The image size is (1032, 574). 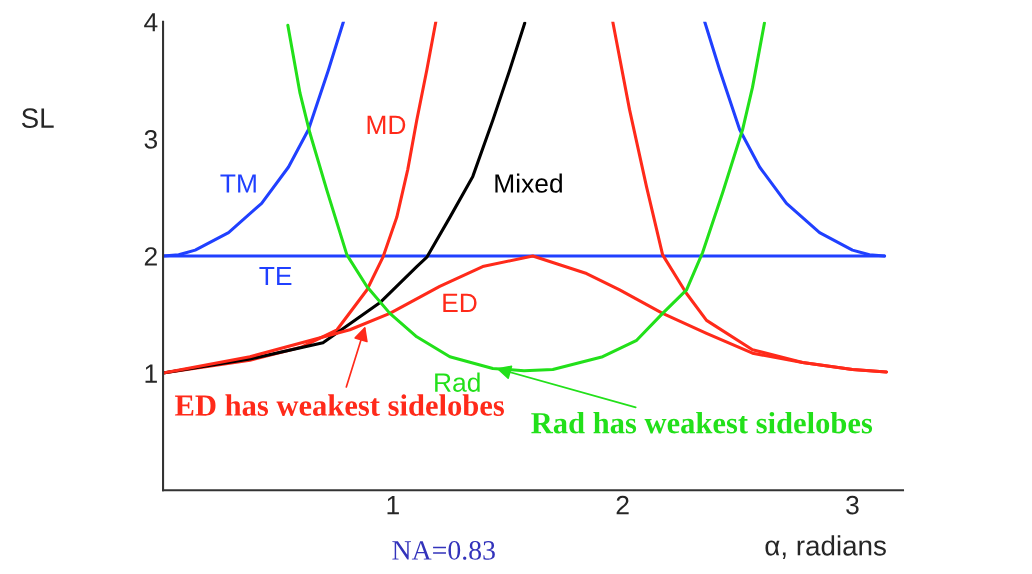 What do you see at coordinates (393, 505) in the screenshot?
I see `x-tick-label: 1` at bounding box center [393, 505].